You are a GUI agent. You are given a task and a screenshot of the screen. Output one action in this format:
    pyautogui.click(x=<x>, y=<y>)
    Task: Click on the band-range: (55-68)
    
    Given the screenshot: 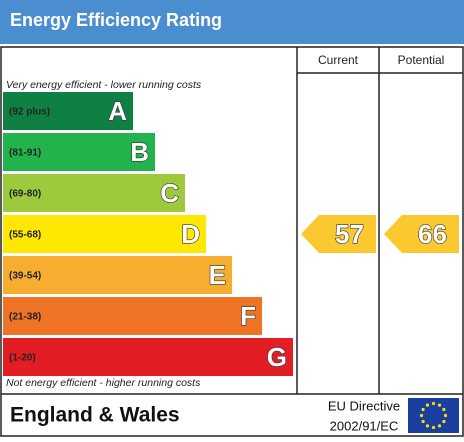 What is the action you would take?
    pyautogui.click(x=25, y=235)
    